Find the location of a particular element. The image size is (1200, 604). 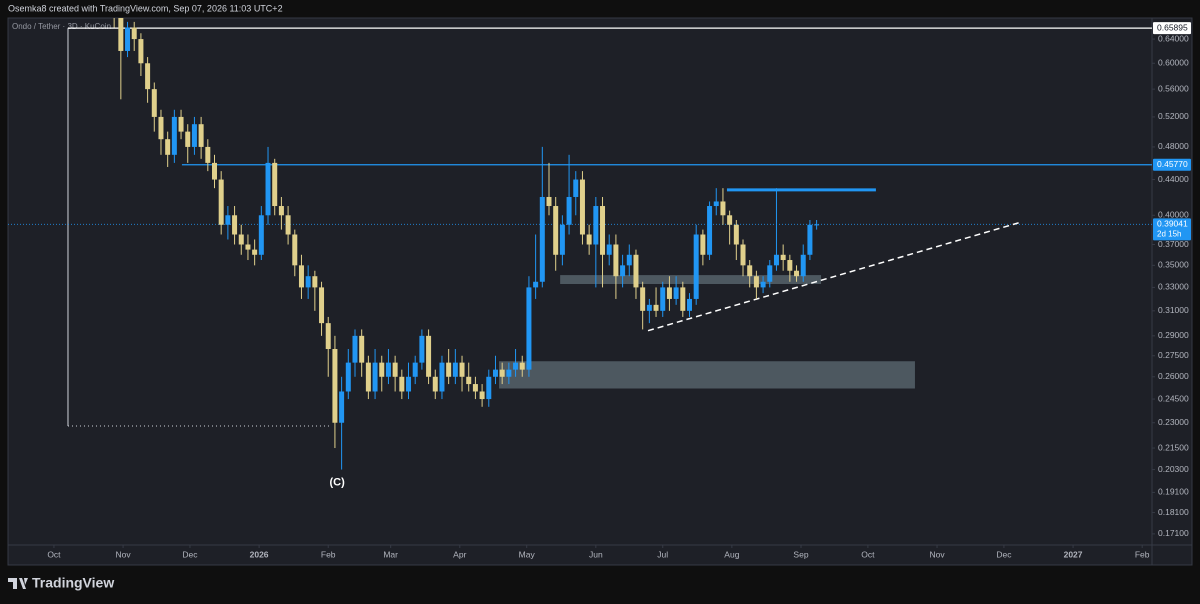

symbol-label: Ondo / Tether · 3D · KuCoin is located at coordinates (61, 26).